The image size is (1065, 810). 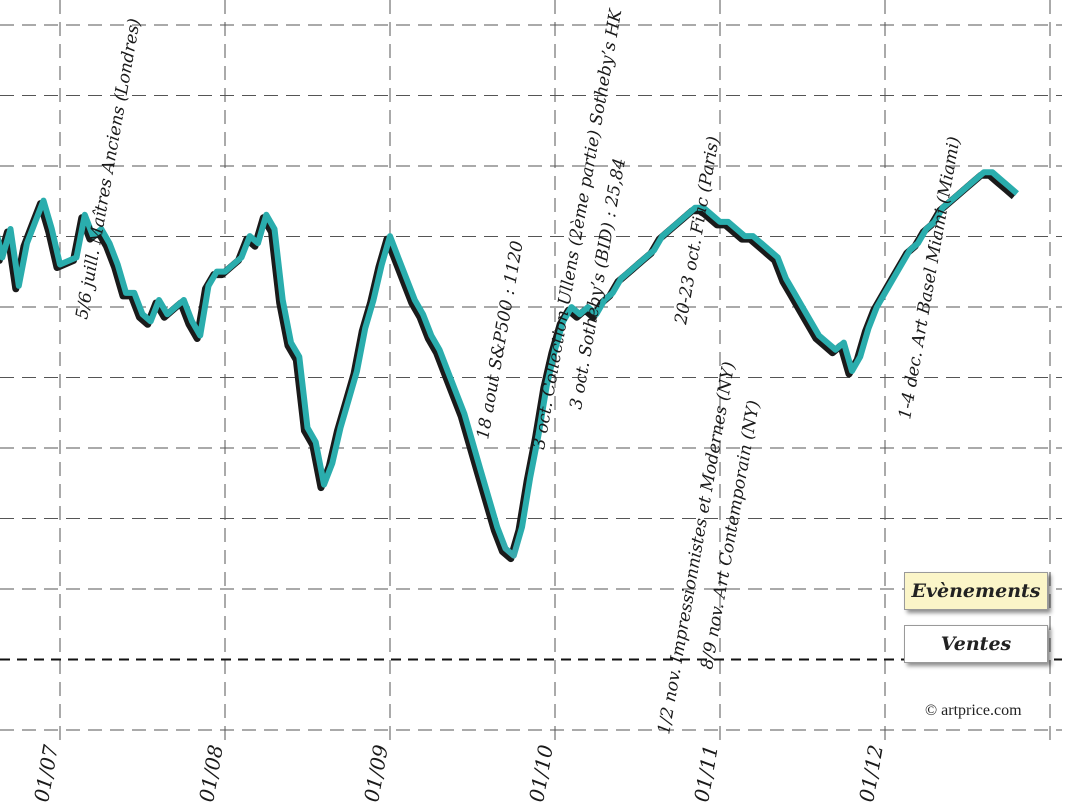 I want to click on legend-sales: Ventes, so click(x=976, y=644).